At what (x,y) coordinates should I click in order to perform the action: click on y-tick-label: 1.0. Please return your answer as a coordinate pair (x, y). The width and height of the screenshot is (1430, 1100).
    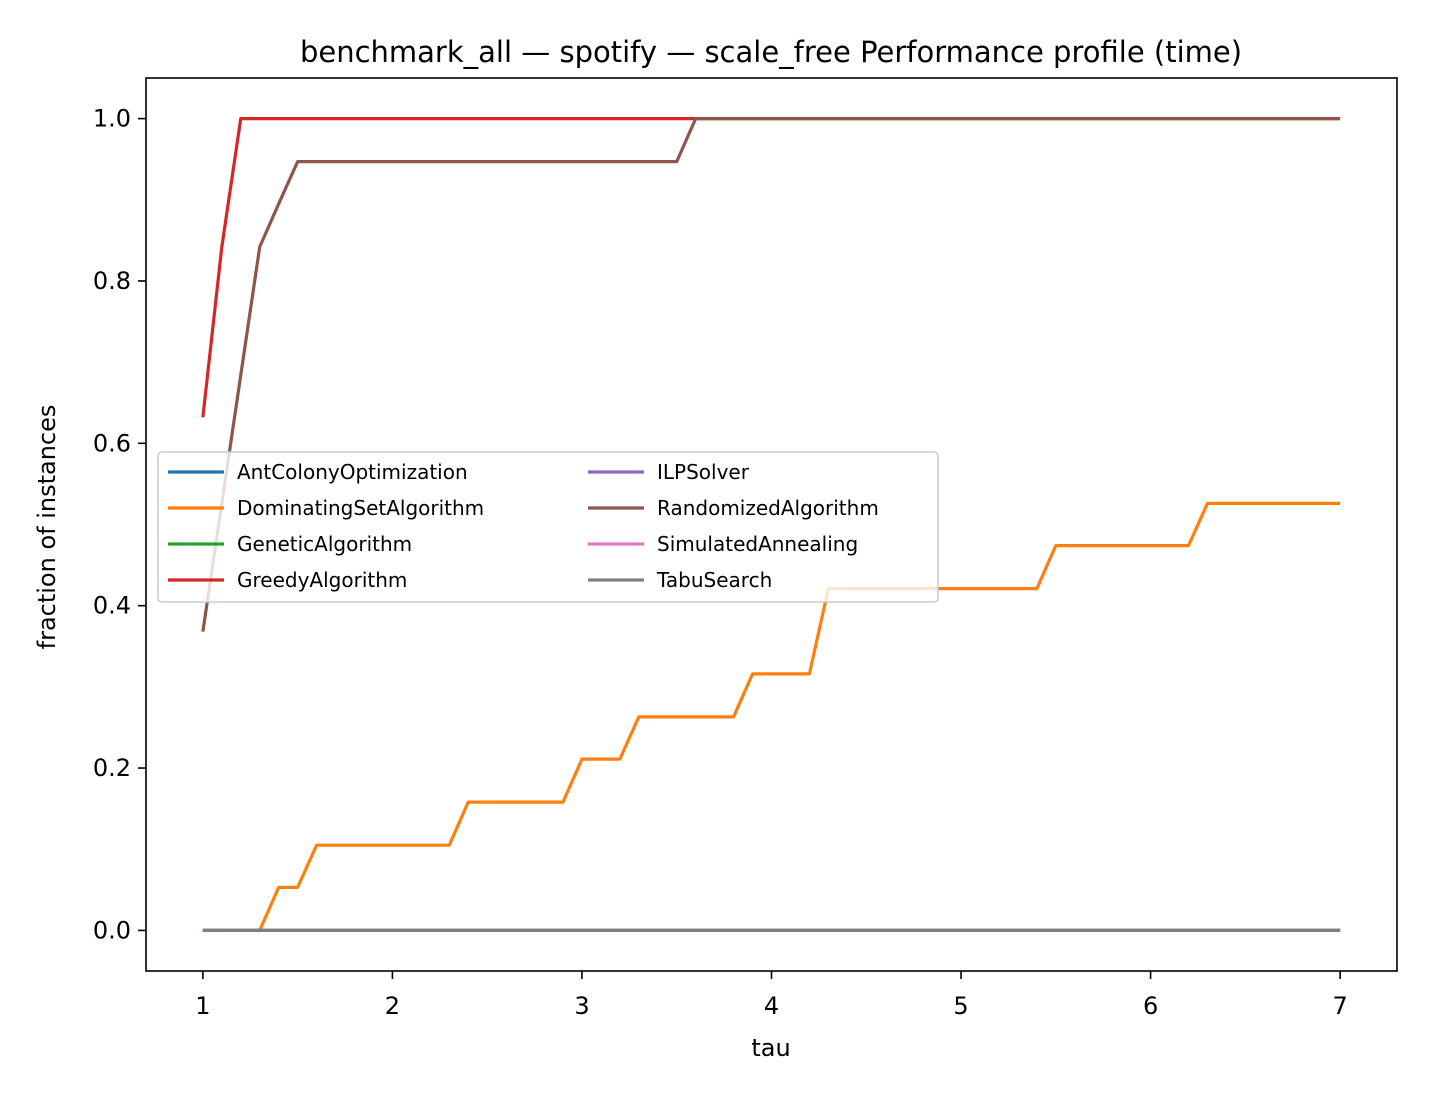
    Looking at the image, I should click on (112, 119).